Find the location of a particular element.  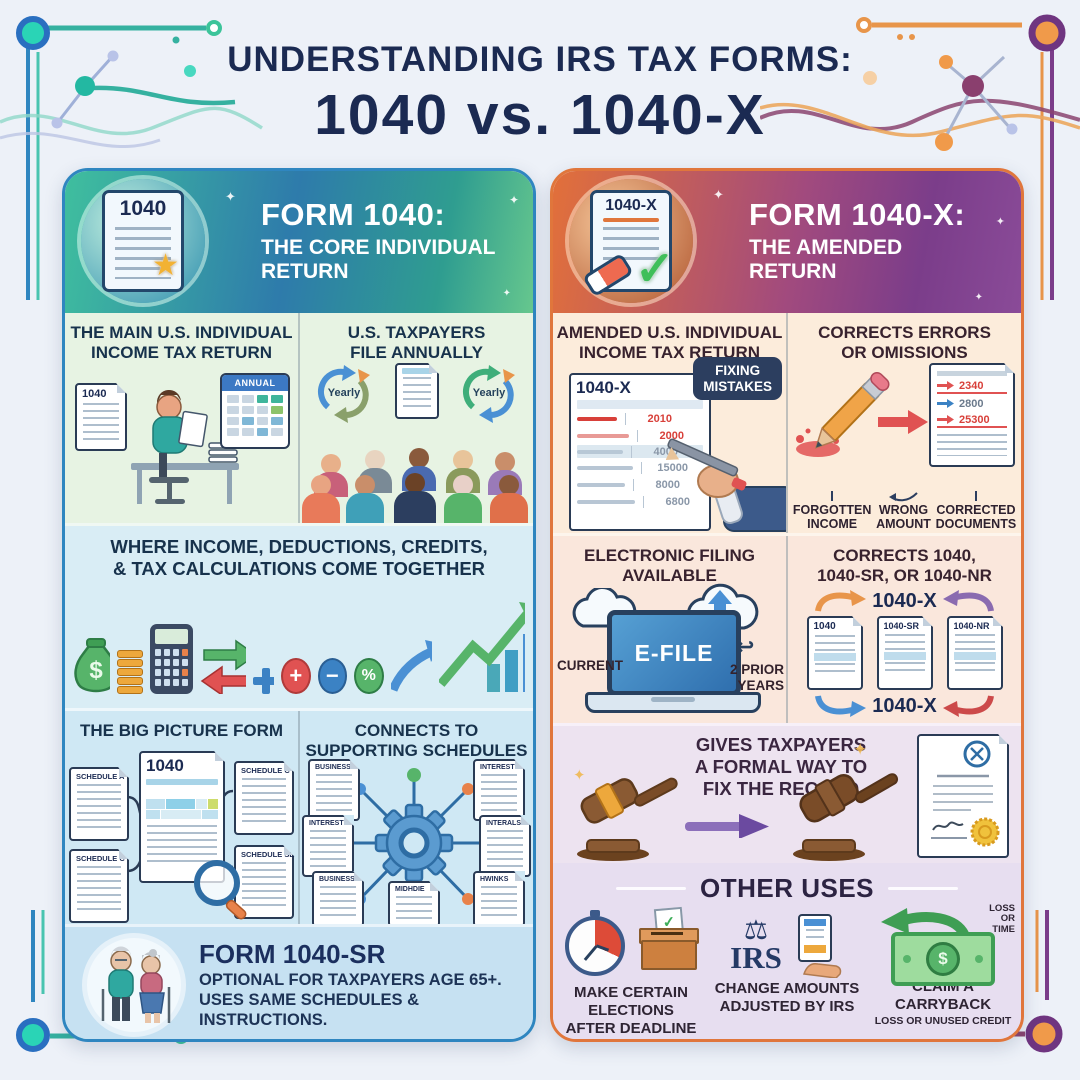

annual-filing-heading: U.S. TAXPAYERS FILE ANNUALLY is located at coordinates (416, 338).